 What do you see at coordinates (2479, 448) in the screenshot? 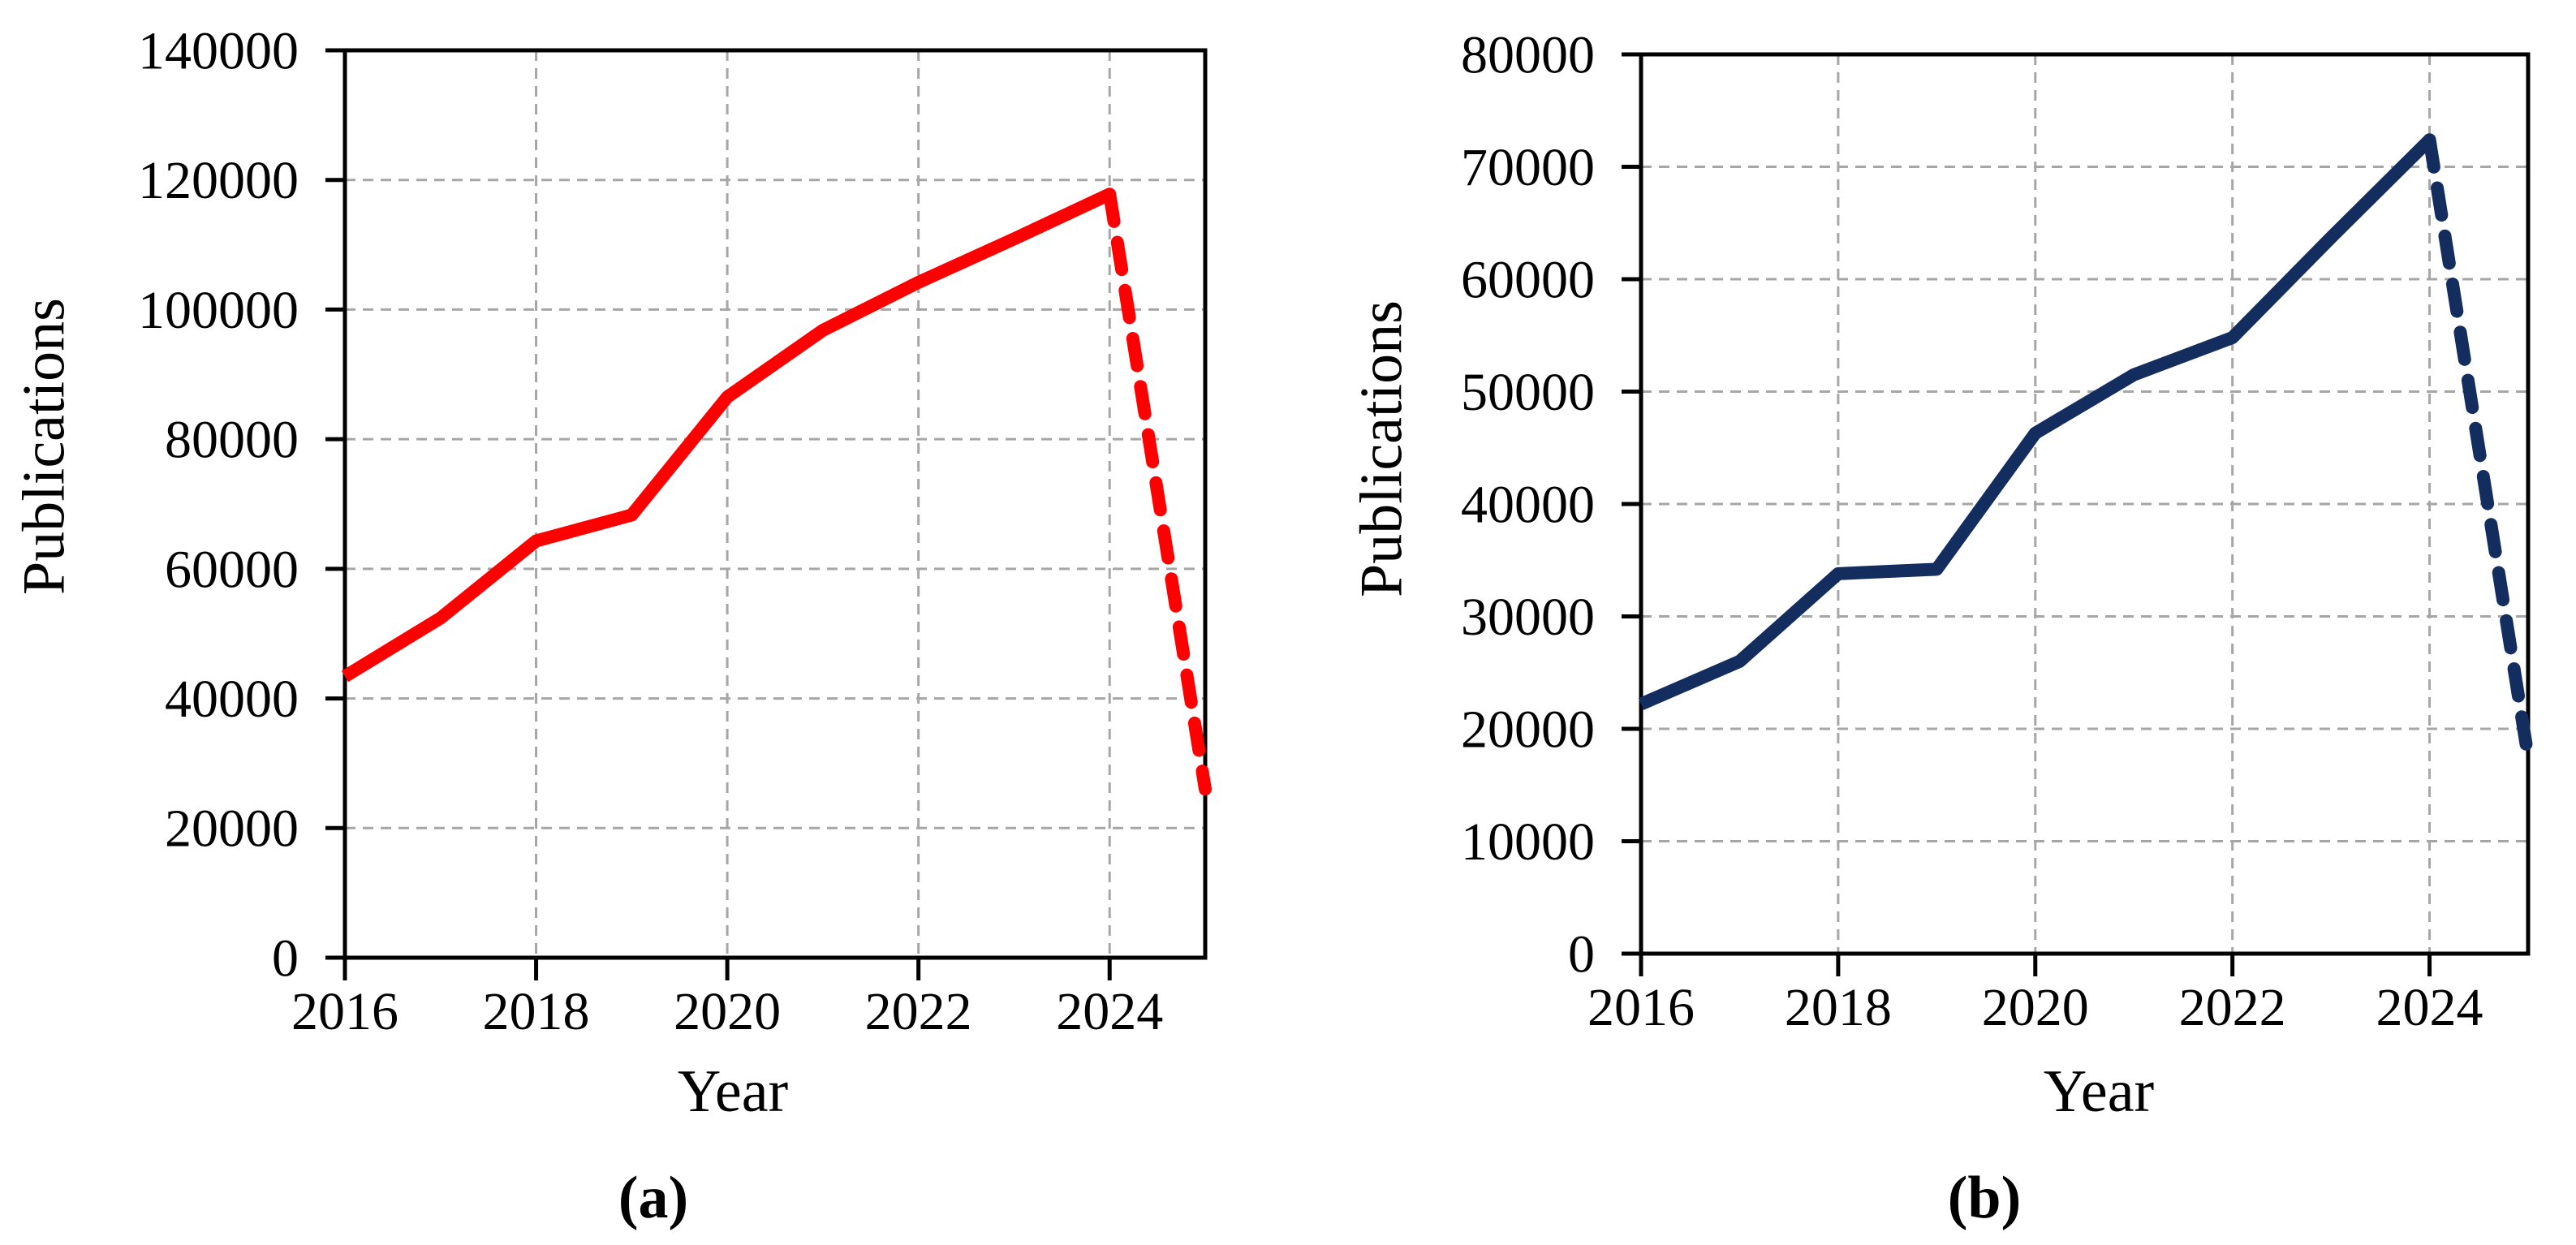
I see `series-line-dashed-b` at bounding box center [2479, 448].